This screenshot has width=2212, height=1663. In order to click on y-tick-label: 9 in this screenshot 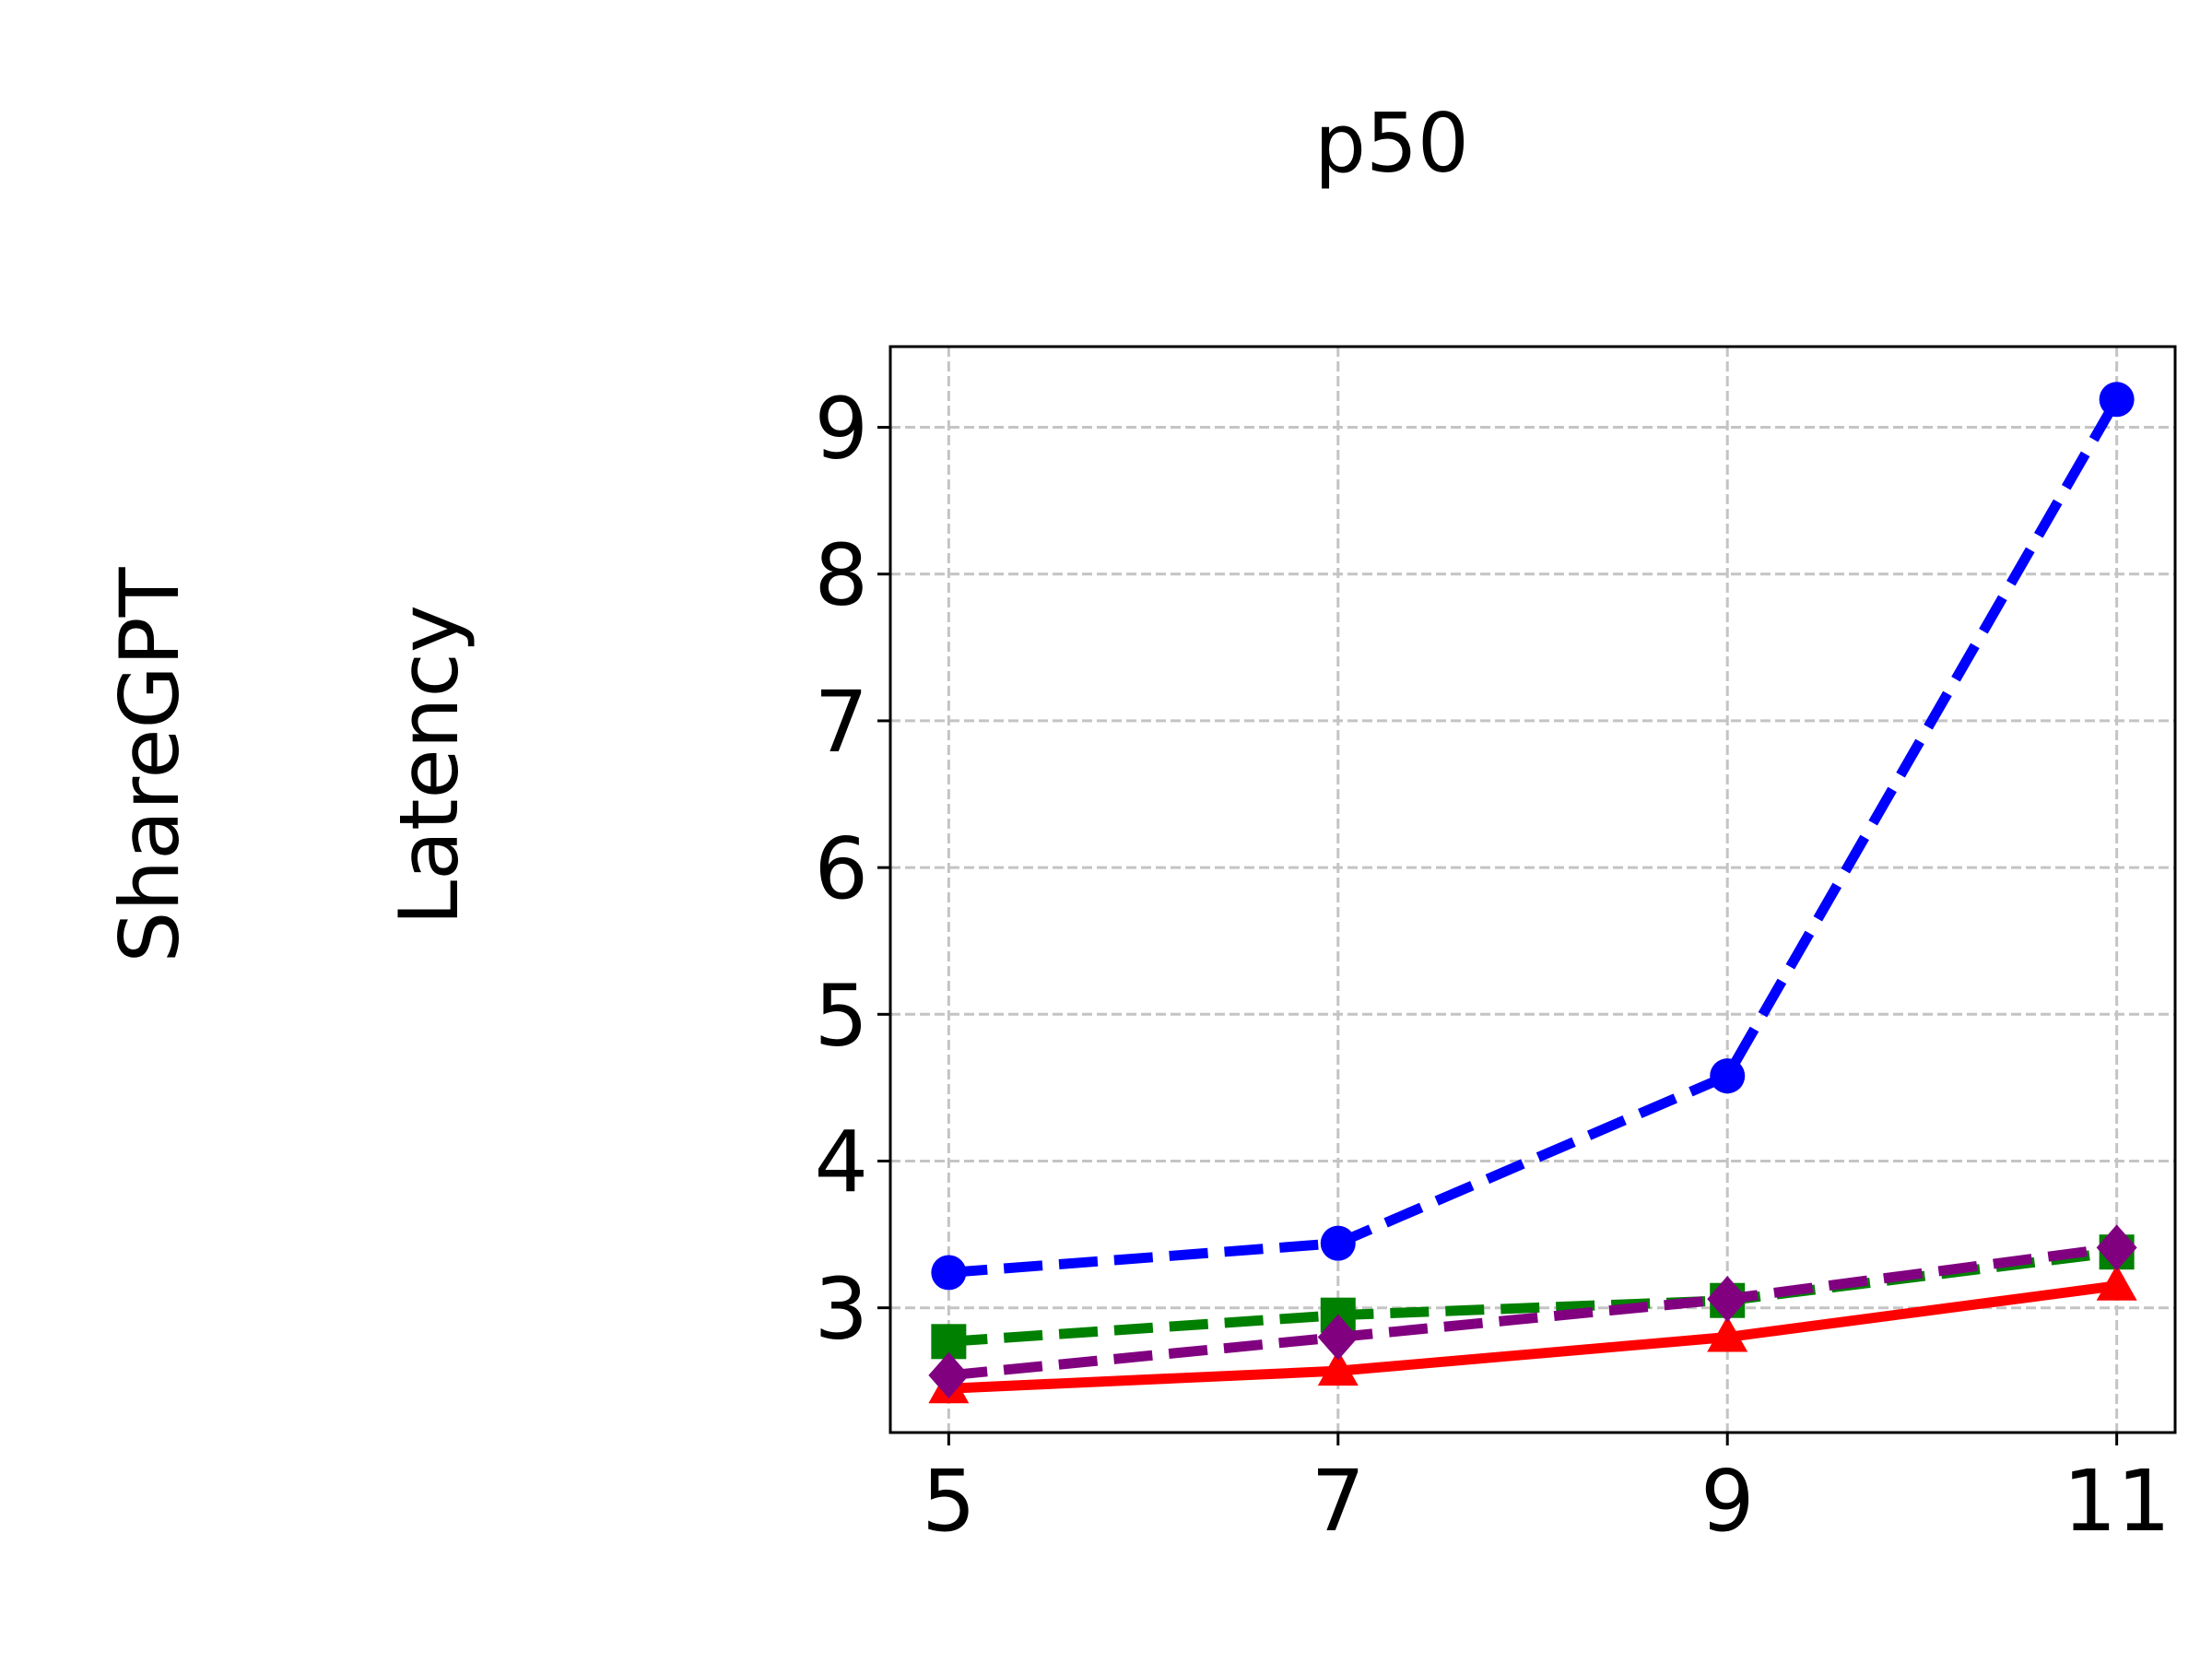, I will do `click(841, 429)`.